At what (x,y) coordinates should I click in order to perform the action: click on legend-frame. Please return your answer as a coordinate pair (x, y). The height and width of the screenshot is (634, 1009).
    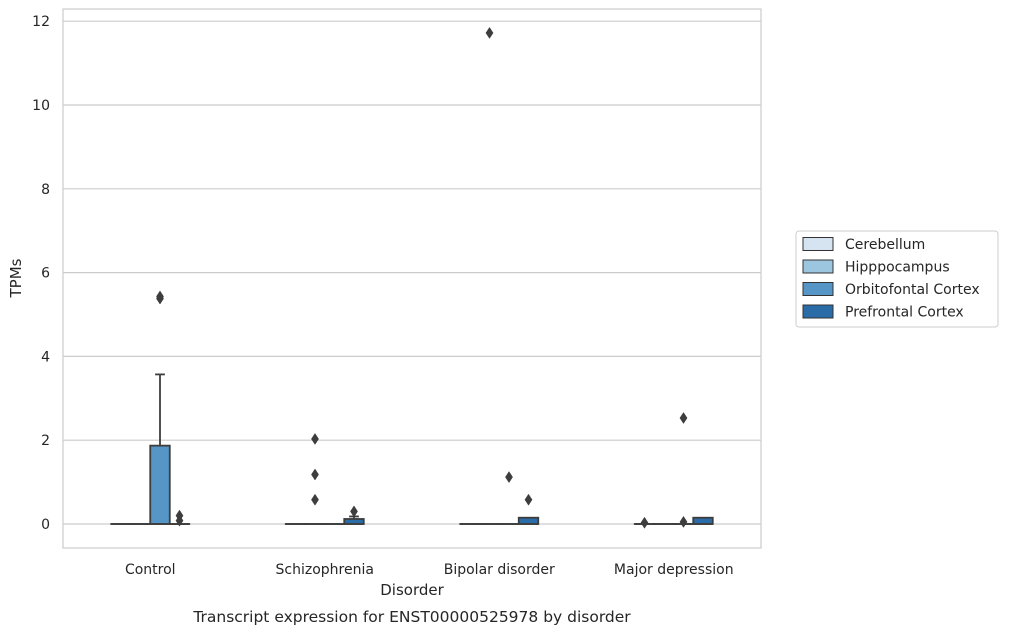
    Looking at the image, I should click on (897, 279).